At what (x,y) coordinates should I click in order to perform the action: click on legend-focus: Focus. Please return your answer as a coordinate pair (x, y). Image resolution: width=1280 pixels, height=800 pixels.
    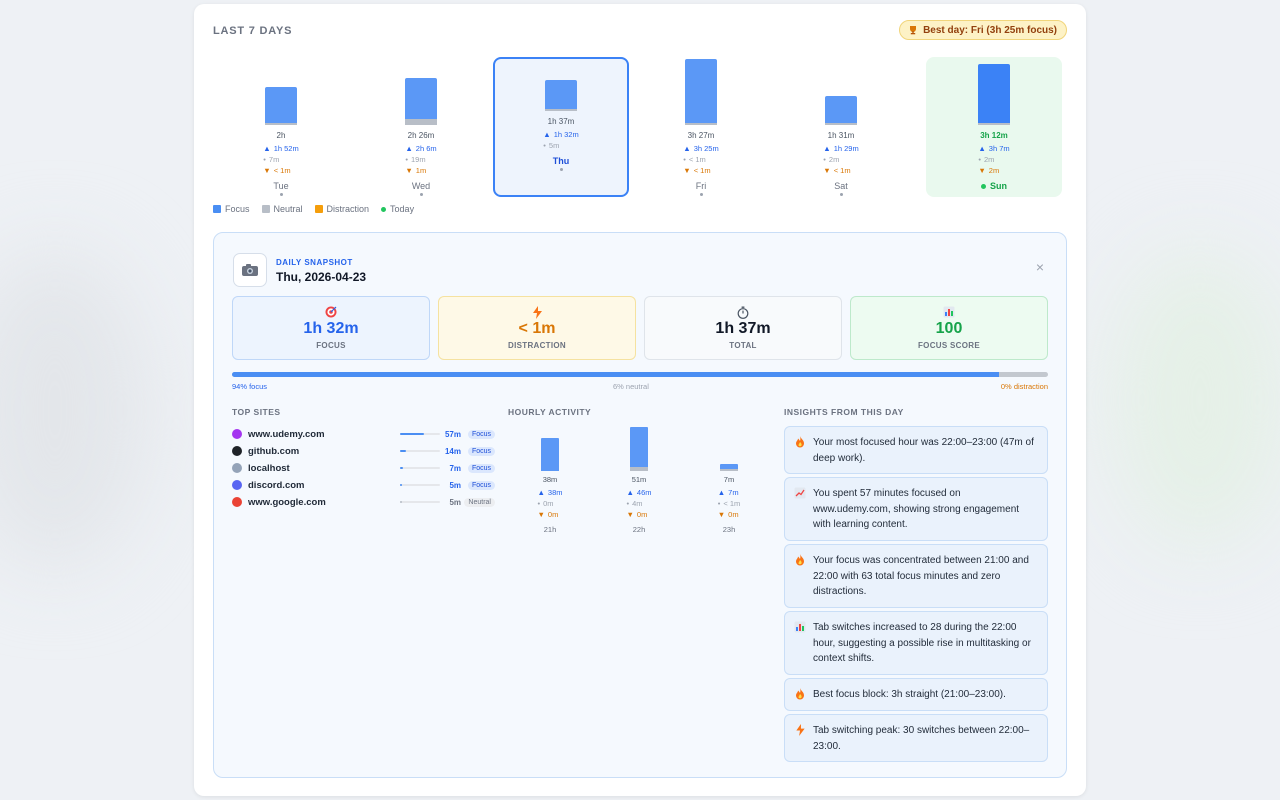
    Looking at the image, I should click on (231, 209).